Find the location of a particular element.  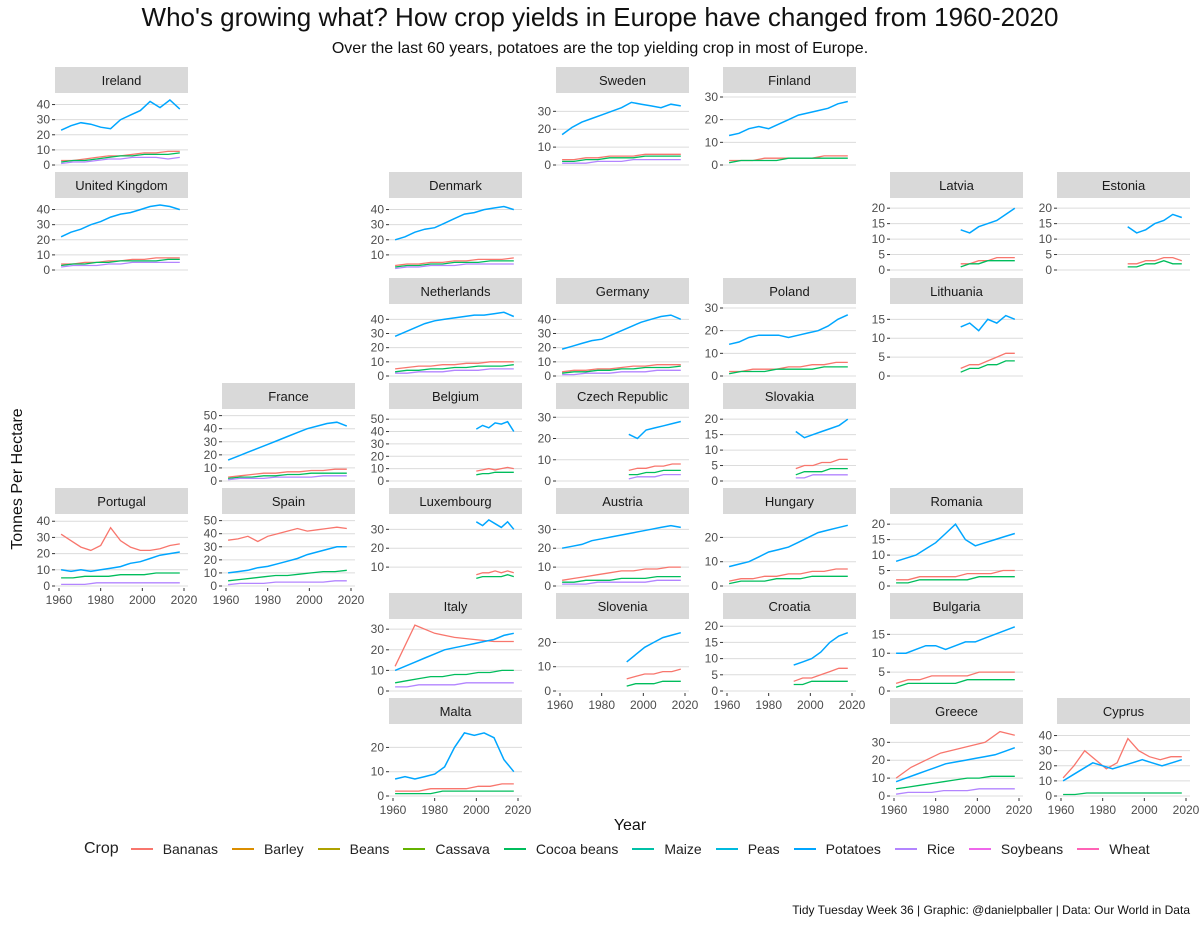

legend-label: Peas is located at coordinates (763, 849).